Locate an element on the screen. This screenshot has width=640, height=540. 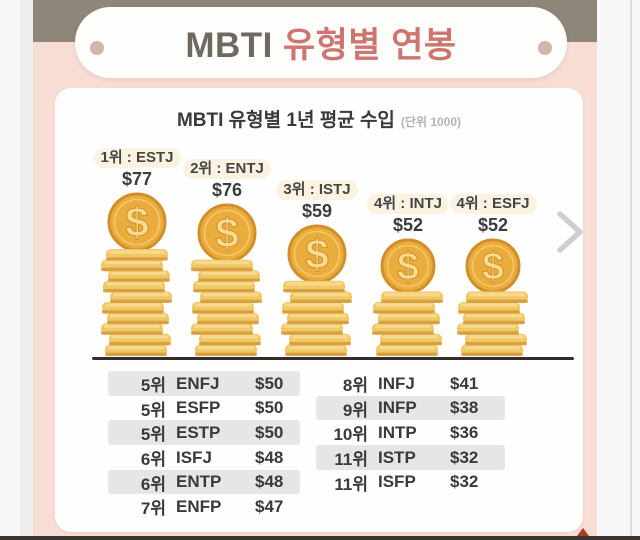
bar-value-label: $76 is located at coordinates (227, 190).